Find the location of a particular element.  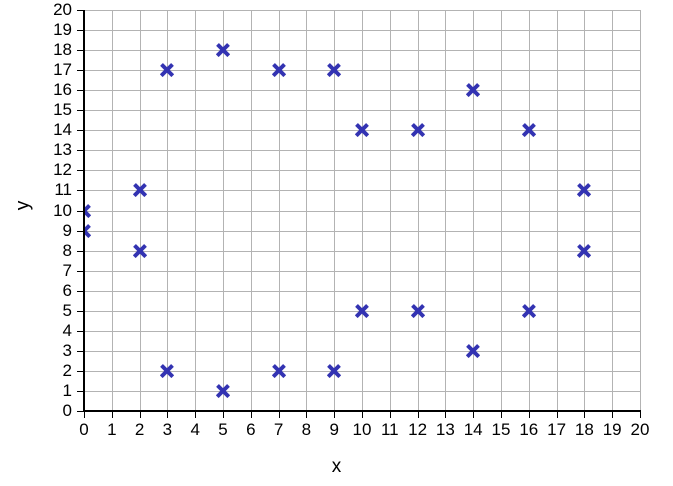

y-tick-label: 7 is located at coordinates (67, 270).